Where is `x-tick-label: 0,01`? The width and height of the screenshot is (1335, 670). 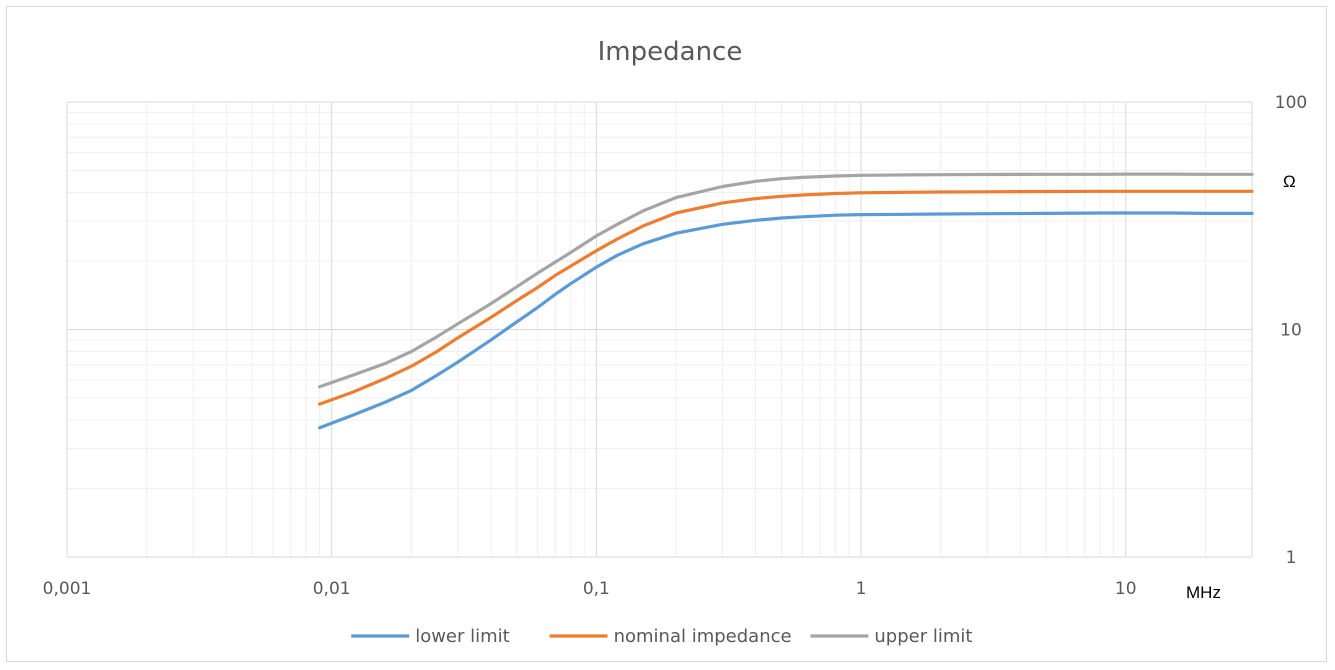 x-tick-label: 0,01 is located at coordinates (332, 589).